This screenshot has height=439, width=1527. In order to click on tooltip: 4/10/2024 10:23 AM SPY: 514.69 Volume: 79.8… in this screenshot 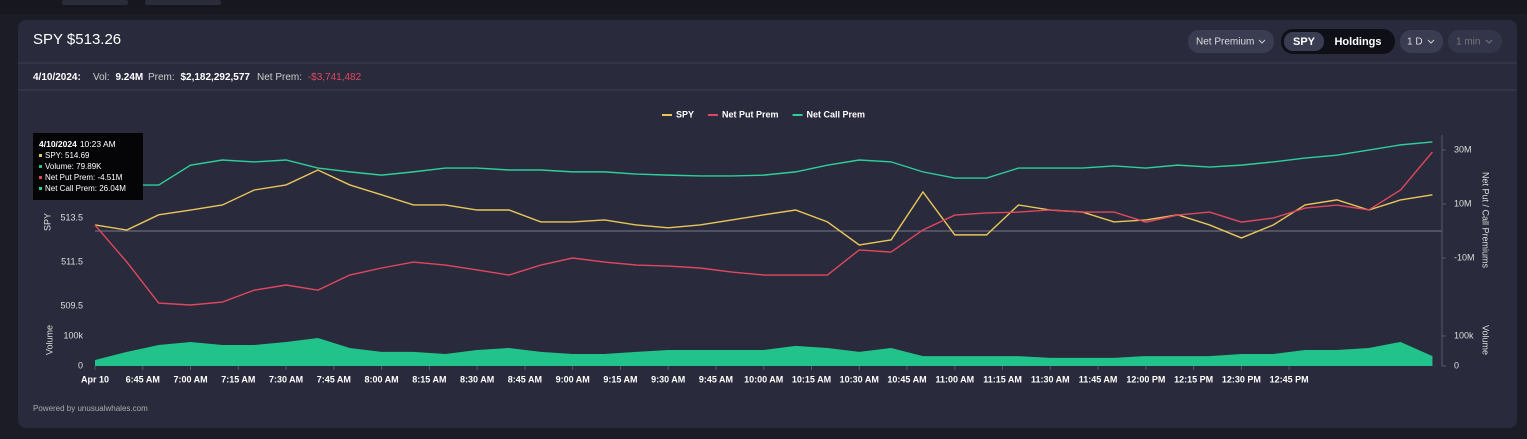, I will do `click(88, 166)`.